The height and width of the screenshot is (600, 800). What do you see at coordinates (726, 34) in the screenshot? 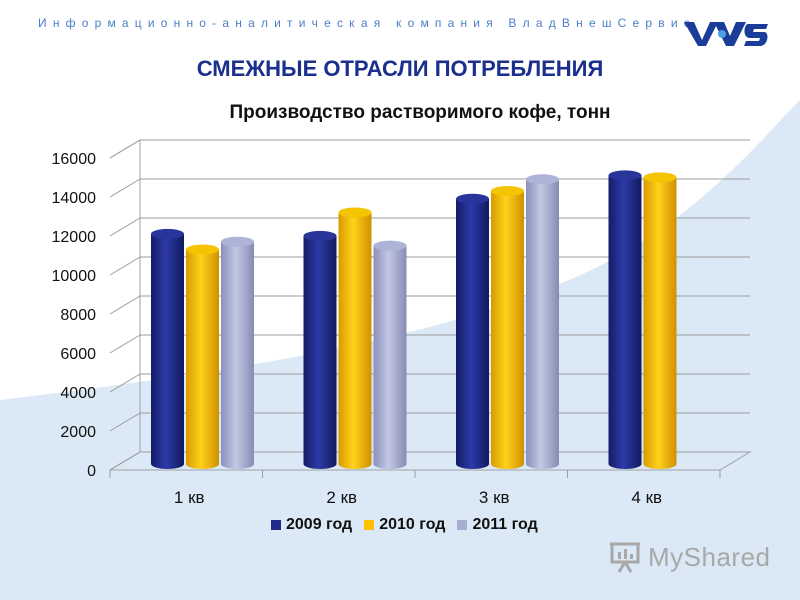
I see `company-logo` at bounding box center [726, 34].